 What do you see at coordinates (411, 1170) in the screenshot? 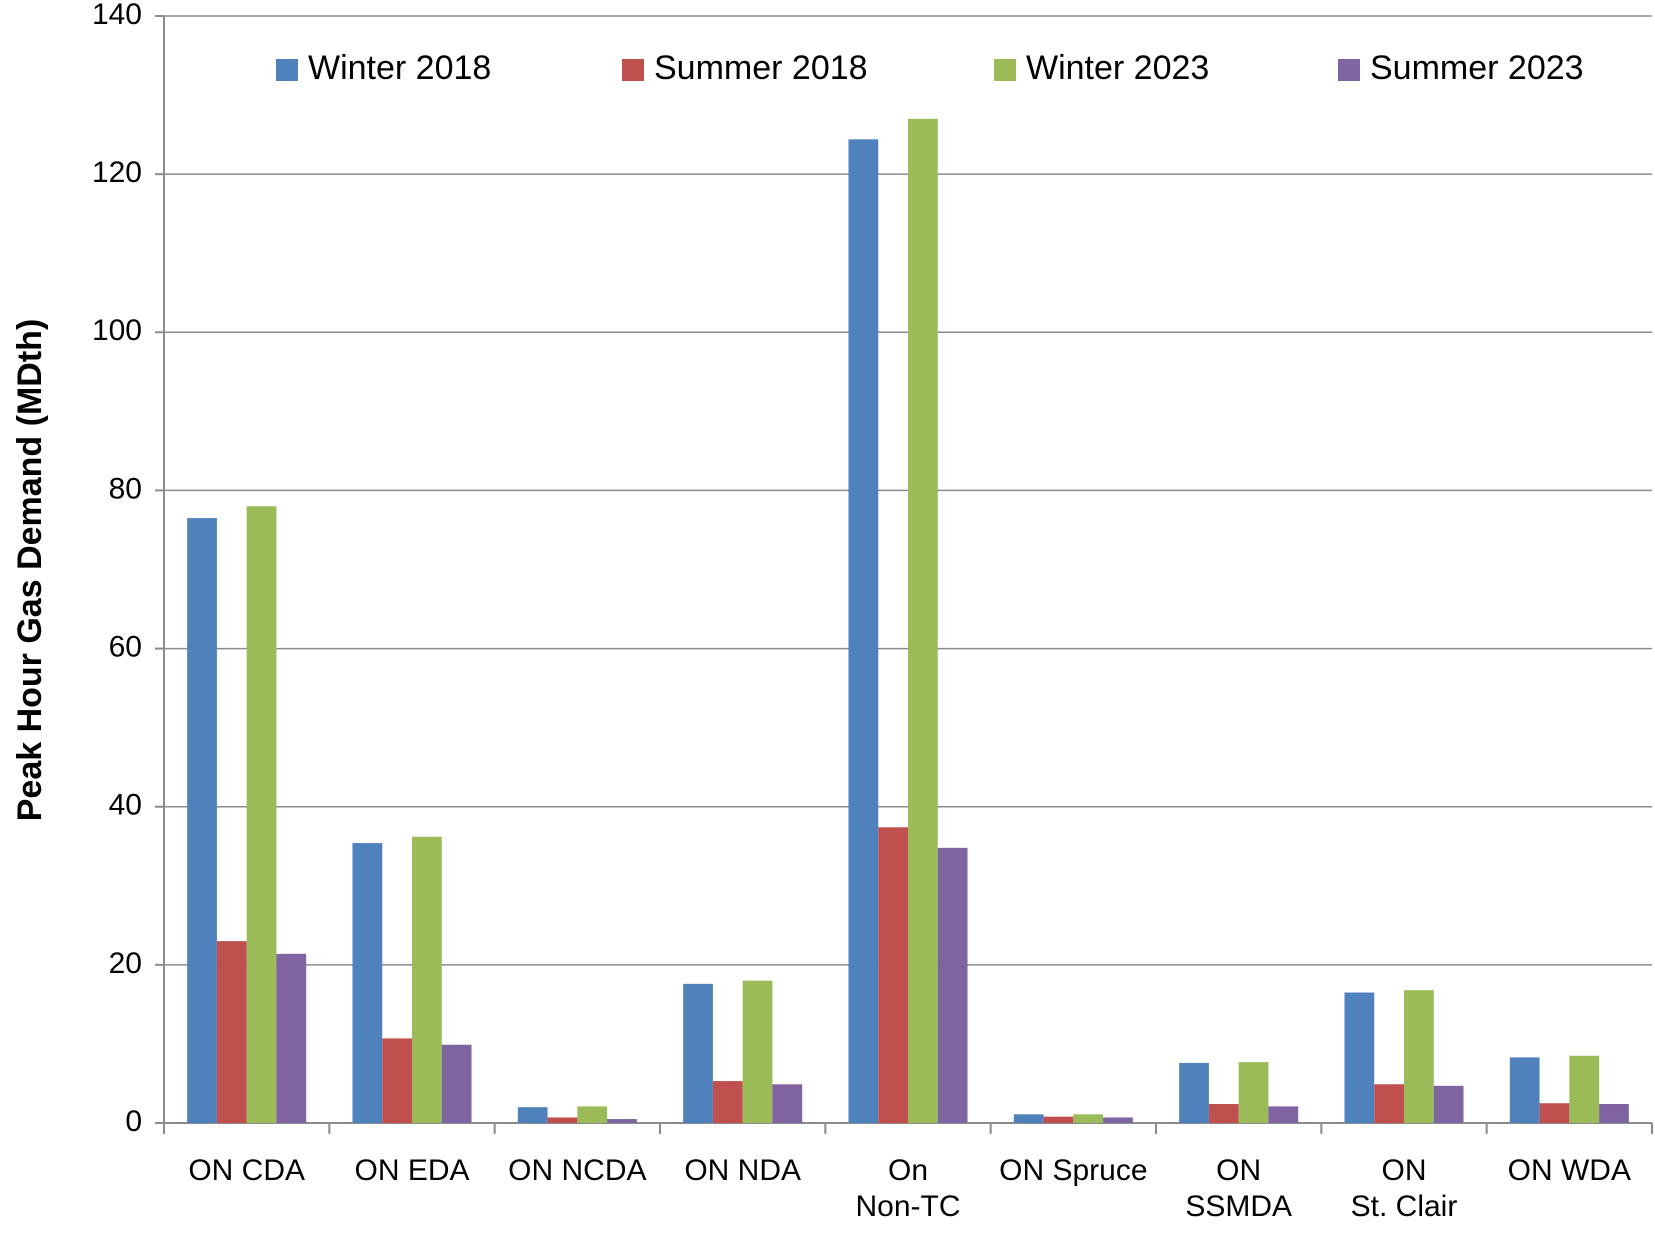
I see `x-tick-label: ON EDA` at bounding box center [411, 1170].